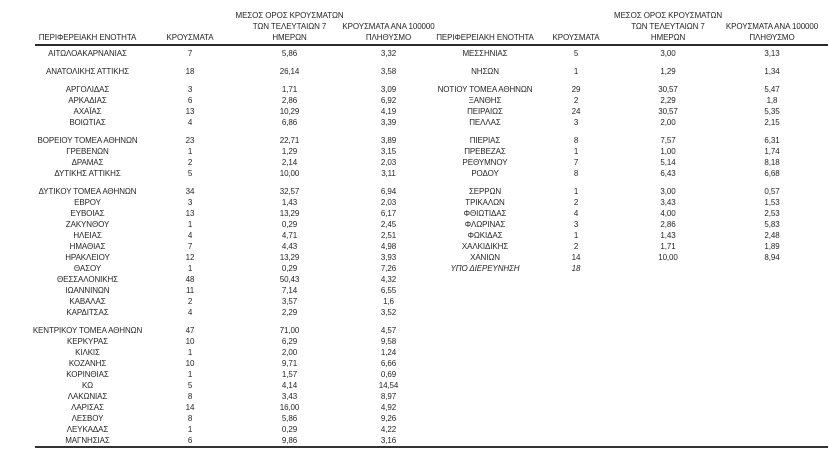  Describe the element at coordinates (772, 122) in the screenshot. I see `per100k-cell: 2,15` at that location.